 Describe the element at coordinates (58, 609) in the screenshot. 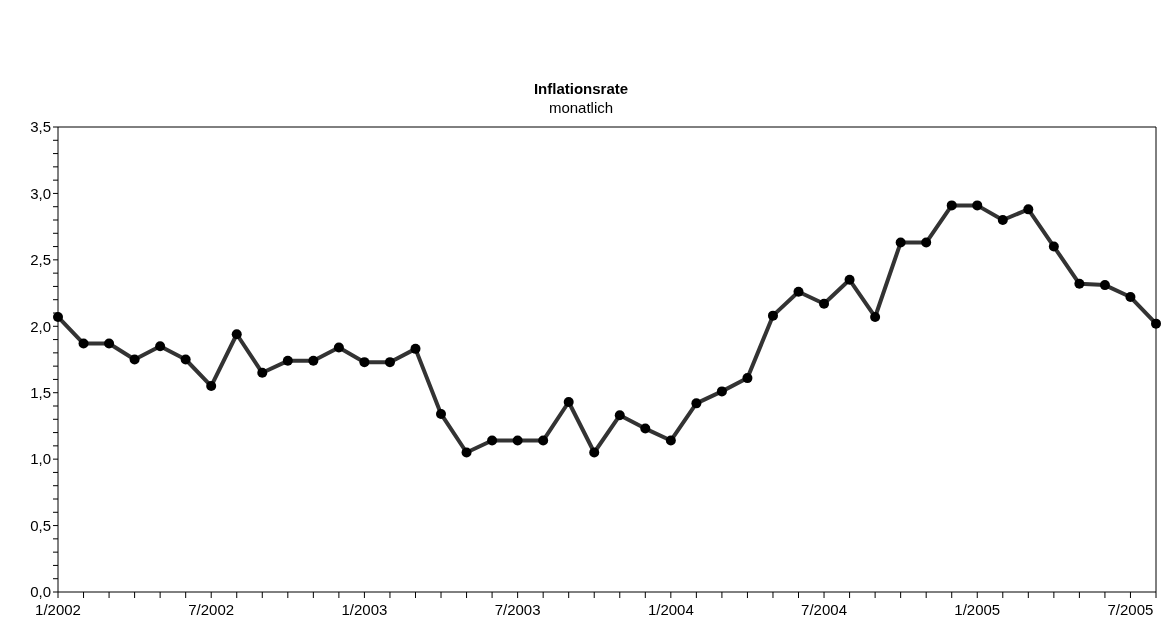

I see `x-tick-label: 1/2002` at that location.